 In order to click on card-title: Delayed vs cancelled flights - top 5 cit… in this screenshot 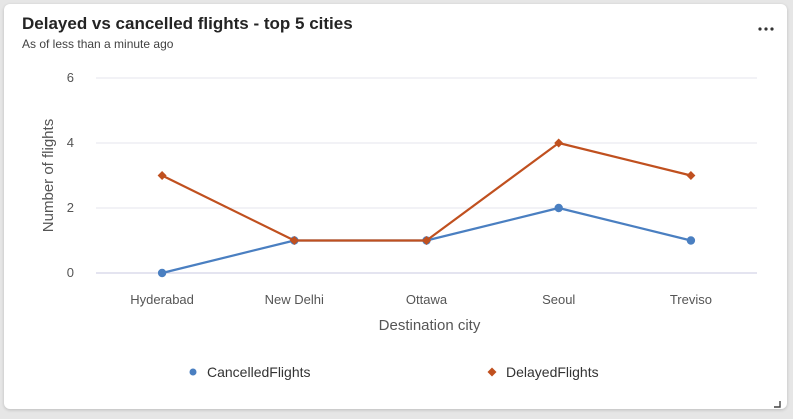, I will do `click(187, 23)`.